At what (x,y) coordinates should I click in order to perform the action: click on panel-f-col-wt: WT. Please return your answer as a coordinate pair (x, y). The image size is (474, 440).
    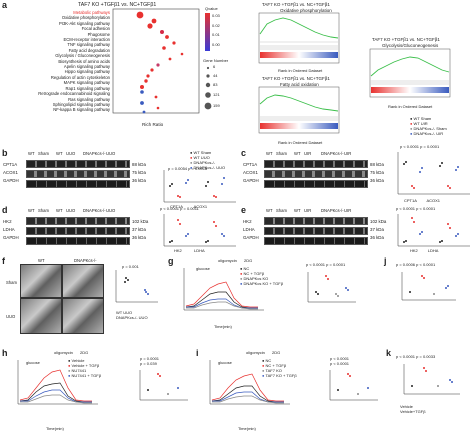
    Looking at the image, I should click on (41, 260).